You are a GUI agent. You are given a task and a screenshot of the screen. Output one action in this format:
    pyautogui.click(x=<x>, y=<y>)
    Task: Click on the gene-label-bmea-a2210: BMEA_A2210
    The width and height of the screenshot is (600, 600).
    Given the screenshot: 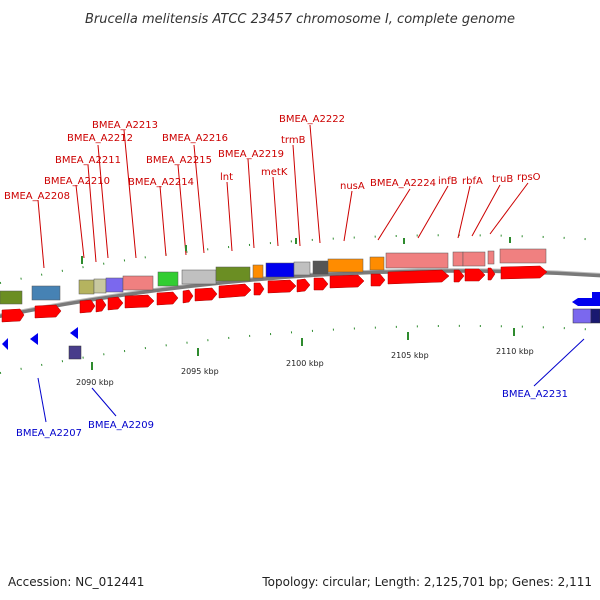 What is the action you would take?
    pyautogui.click(x=77, y=181)
    